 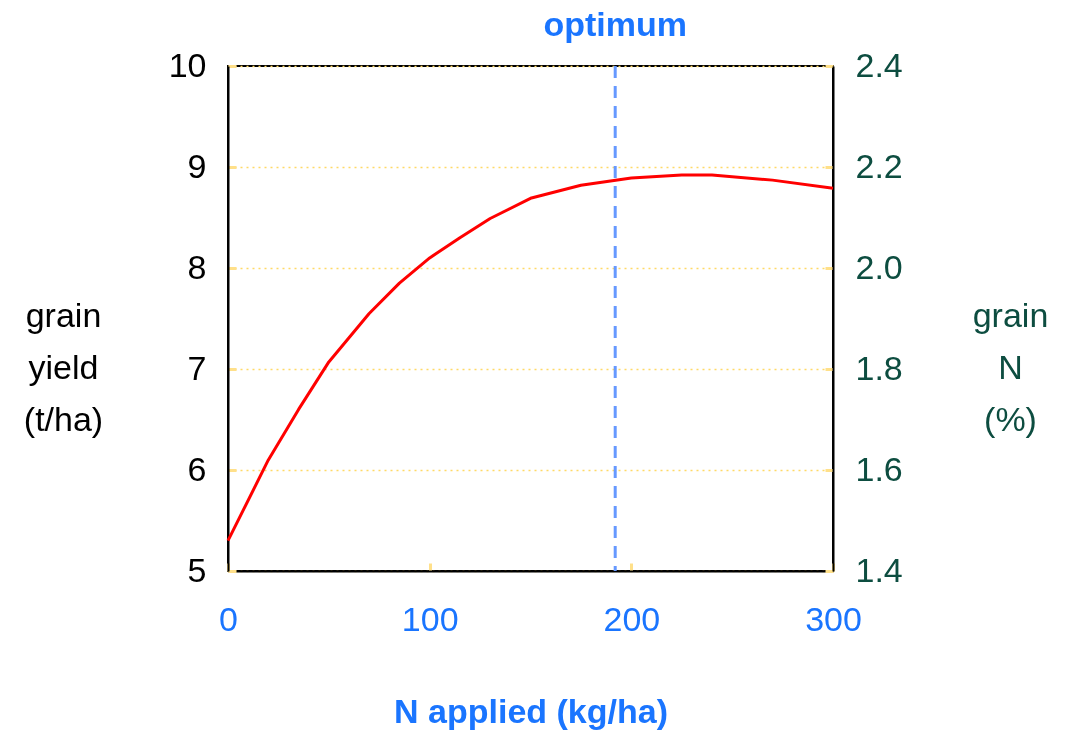 What do you see at coordinates (879, 266) in the screenshot?
I see `y2-tick-label: 2.0` at bounding box center [879, 266].